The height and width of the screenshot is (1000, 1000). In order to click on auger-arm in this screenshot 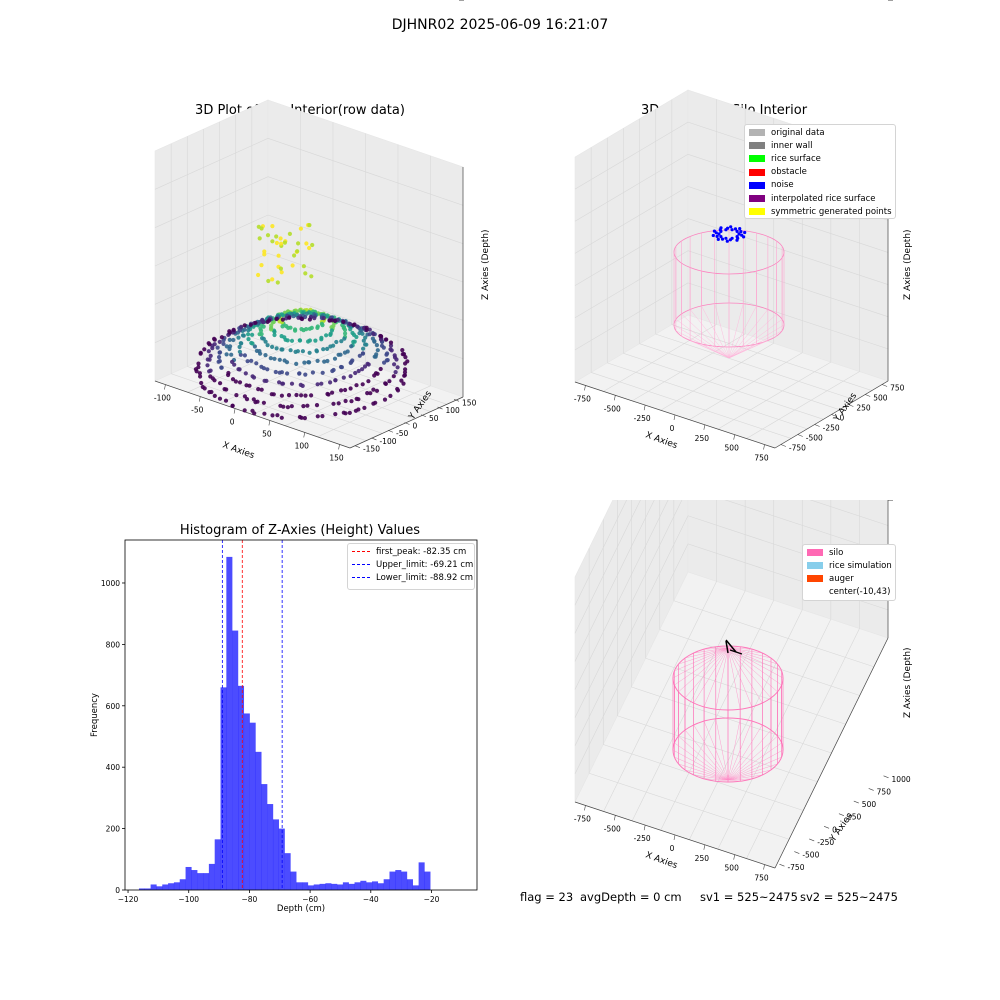, I will do `click(727, 647)`.